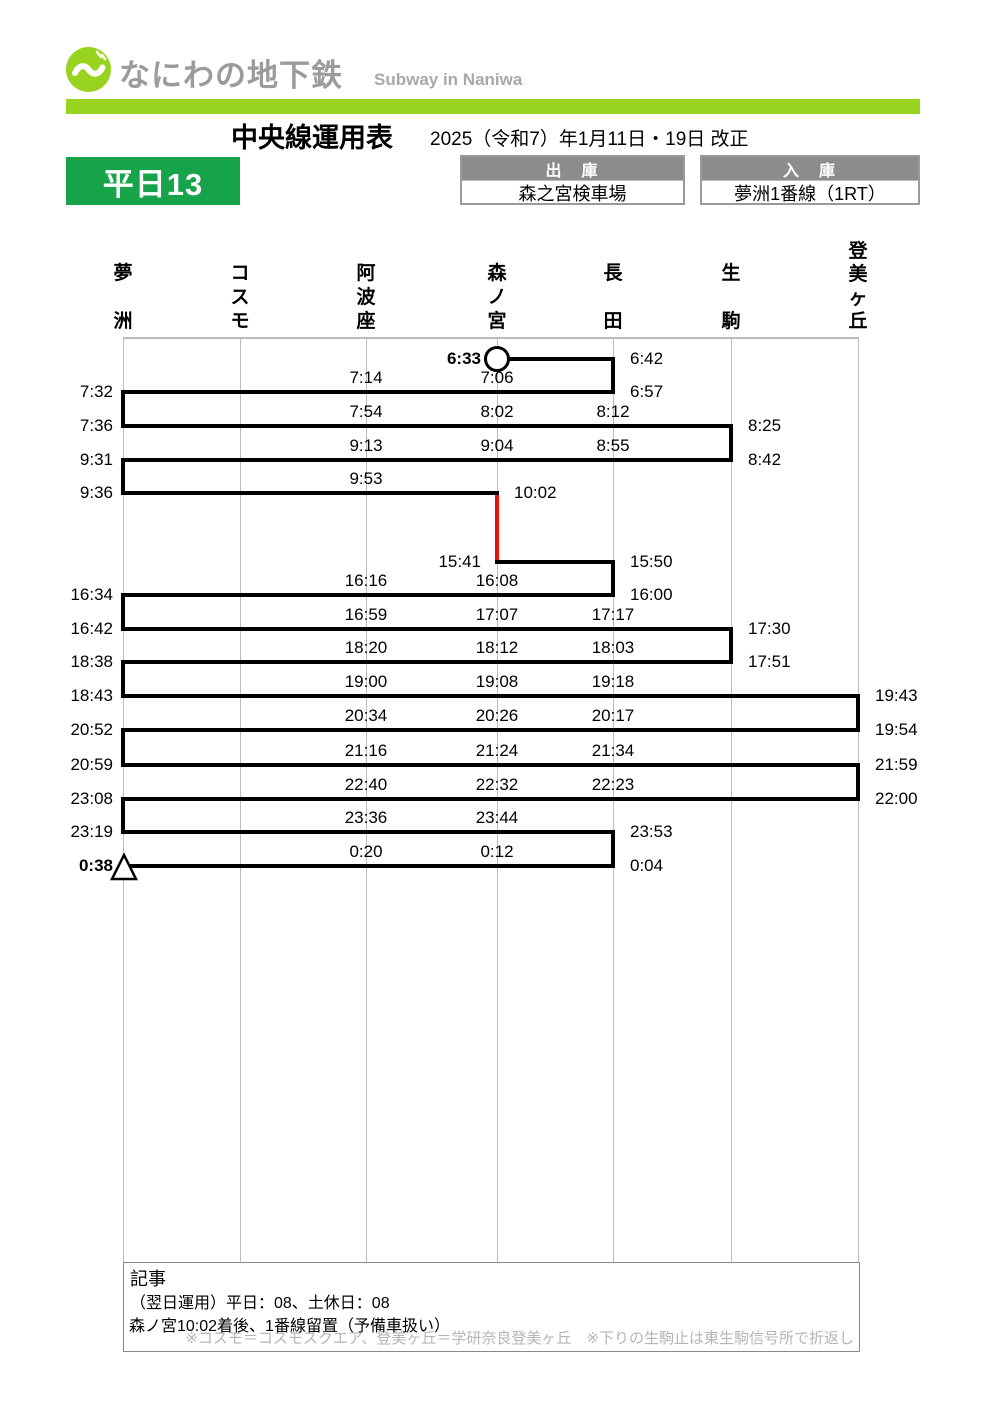  What do you see at coordinates (765, 425) in the screenshot?
I see `time-label: 8:25` at bounding box center [765, 425].